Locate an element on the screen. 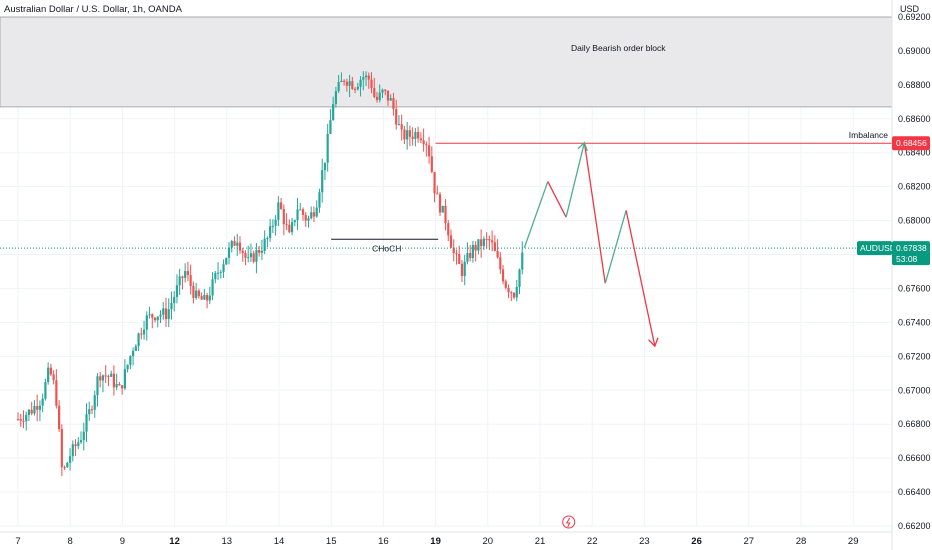 The height and width of the screenshot is (550, 932). currency-label: USD is located at coordinates (910, 9).